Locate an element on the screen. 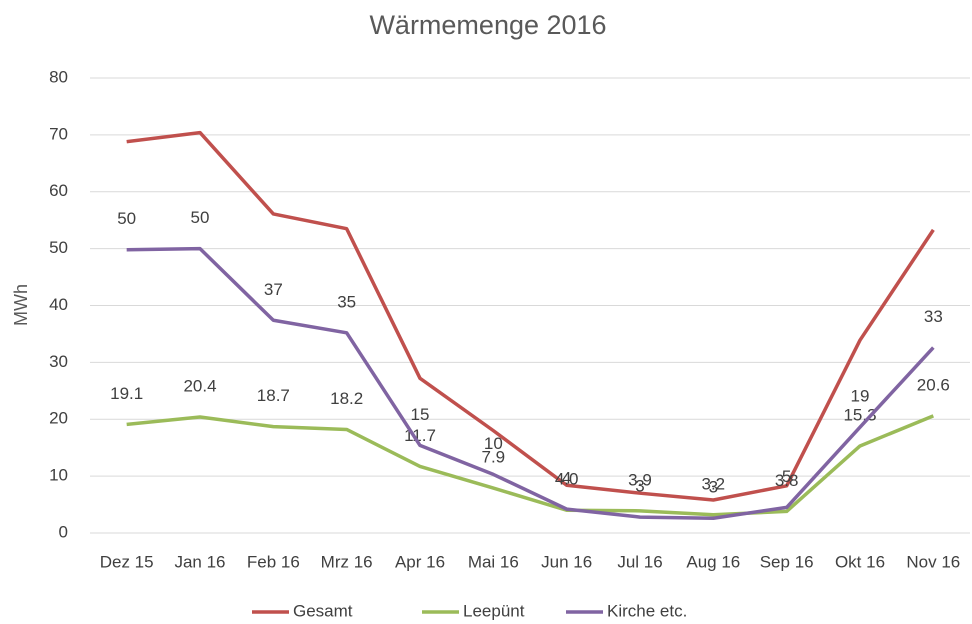 This screenshot has height=624, width=972. data-label: 10 is located at coordinates (493, 443).